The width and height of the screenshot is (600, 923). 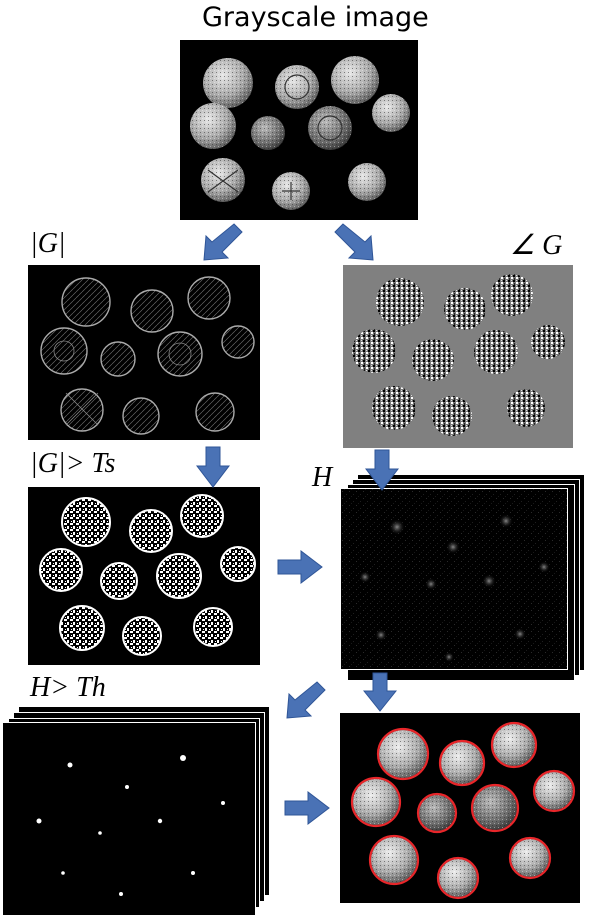 I want to click on detected-coins-image, so click(x=460, y=808).